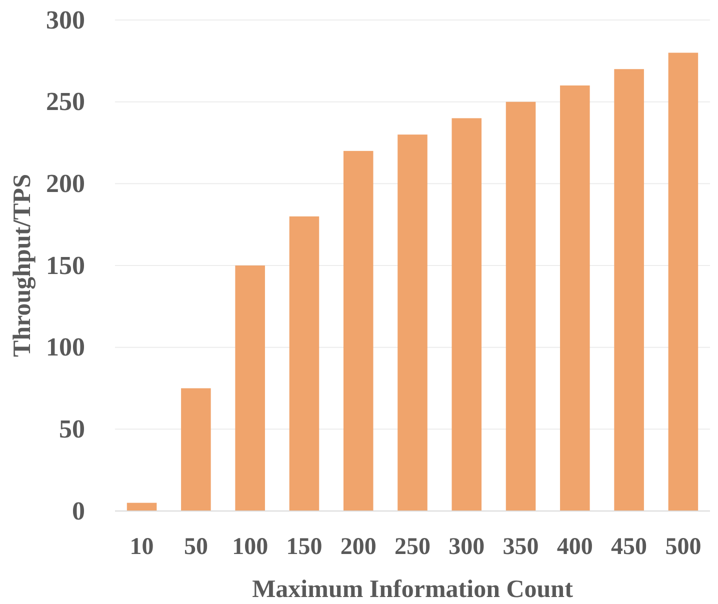 This screenshot has width=718, height=604. I want to click on x-tick-label: 100, so click(250, 547).